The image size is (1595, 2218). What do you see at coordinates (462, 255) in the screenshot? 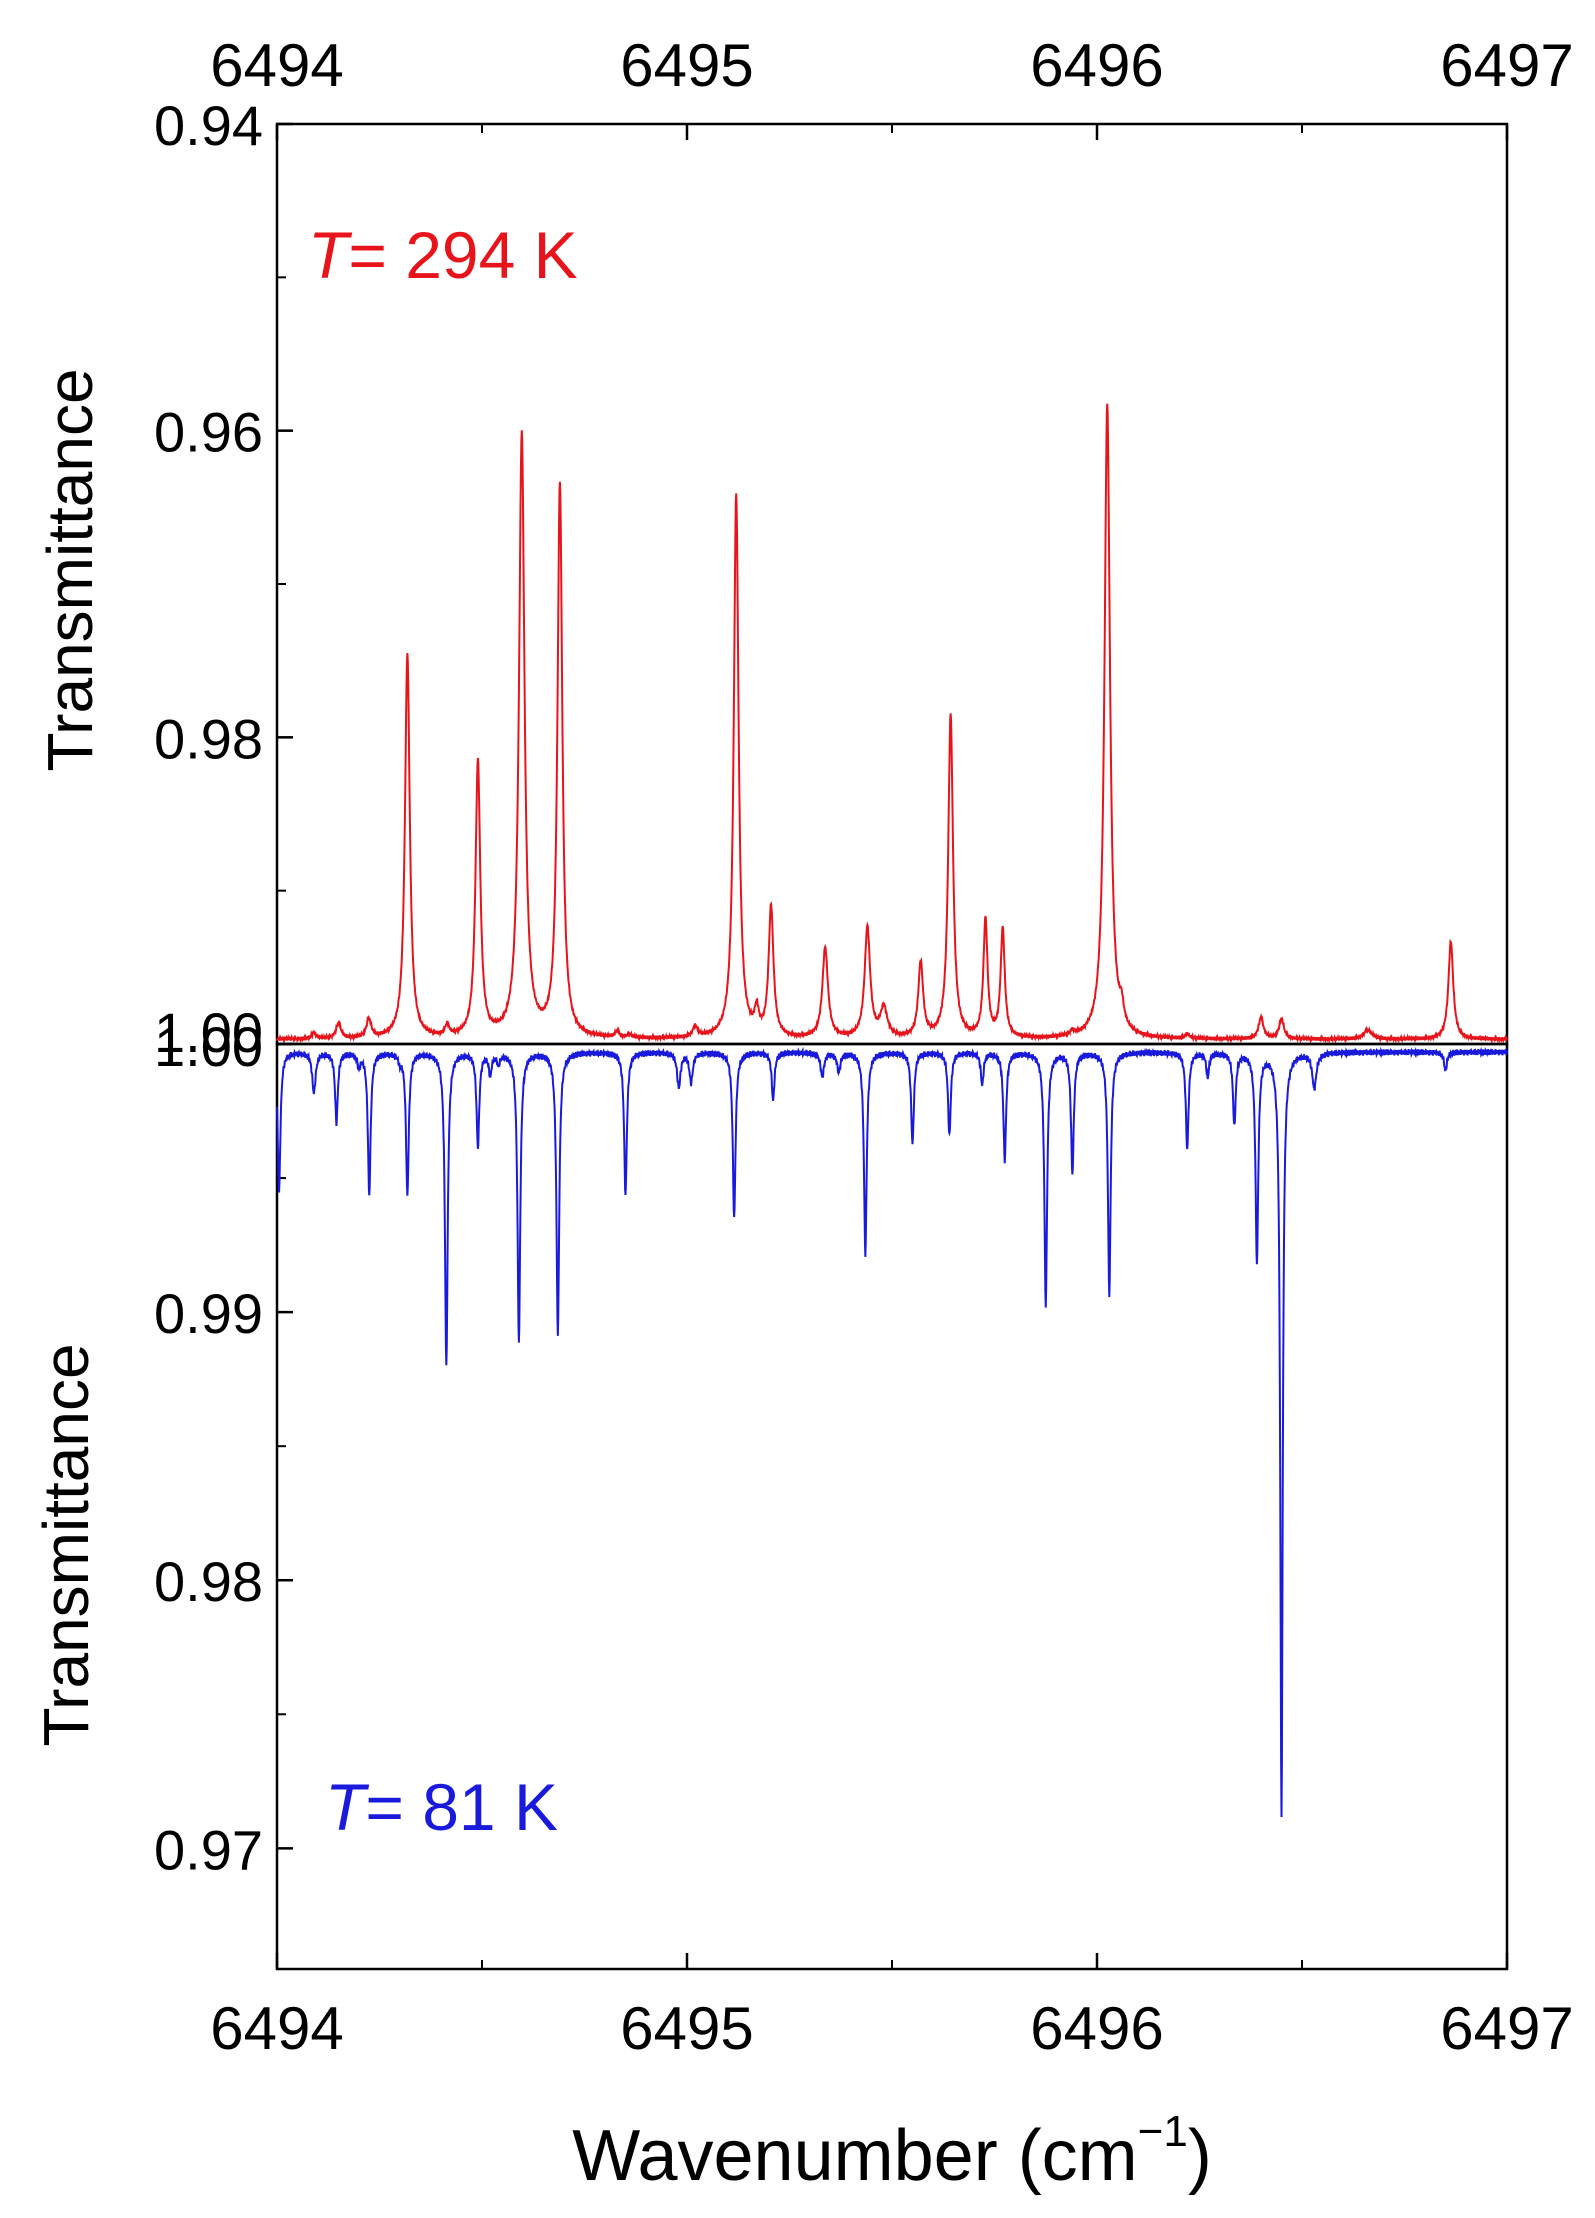
I see `top-annotation-rest: = 294 K` at bounding box center [462, 255].